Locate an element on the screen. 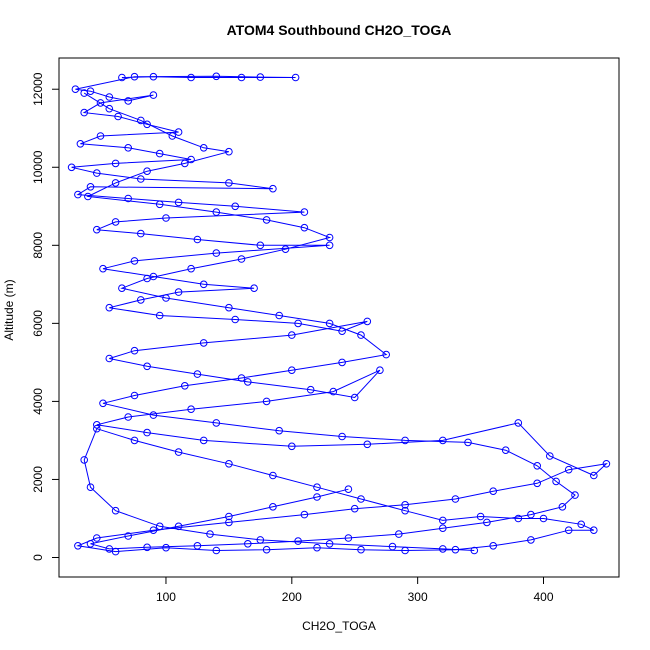 The width and height of the screenshot is (650, 650). x-tick-label: 300 is located at coordinates (418, 597).